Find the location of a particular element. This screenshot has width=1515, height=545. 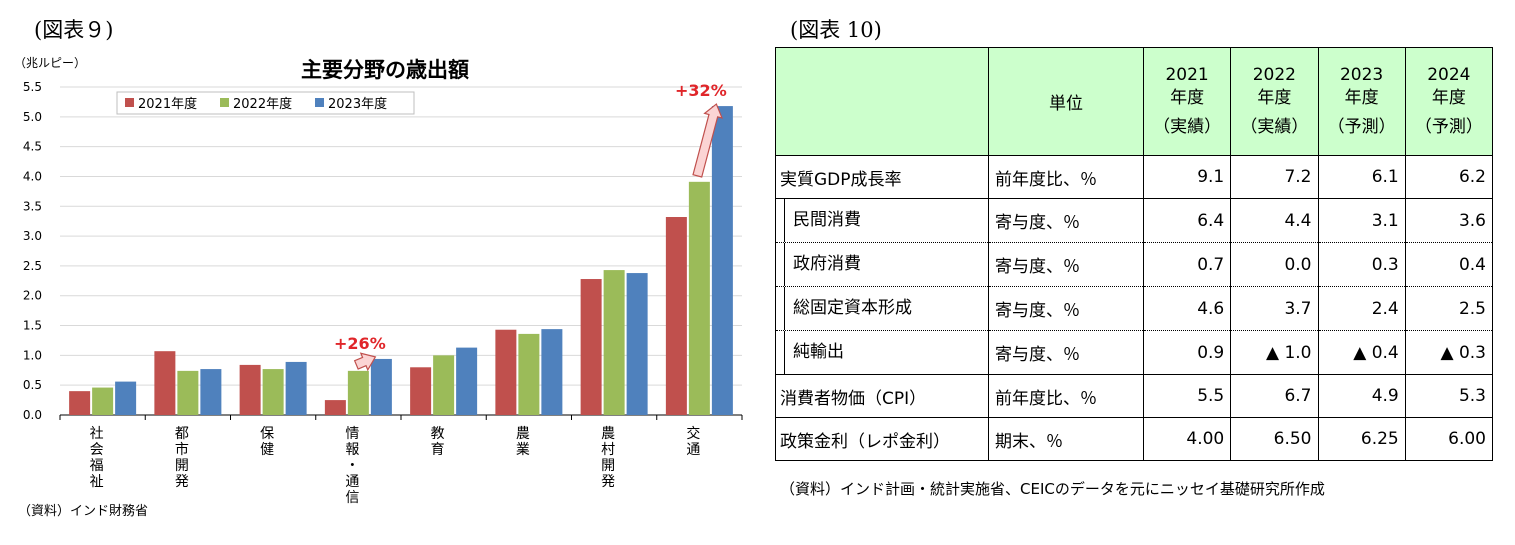

y-tick-label: 3.5 is located at coordinates (32, 206).